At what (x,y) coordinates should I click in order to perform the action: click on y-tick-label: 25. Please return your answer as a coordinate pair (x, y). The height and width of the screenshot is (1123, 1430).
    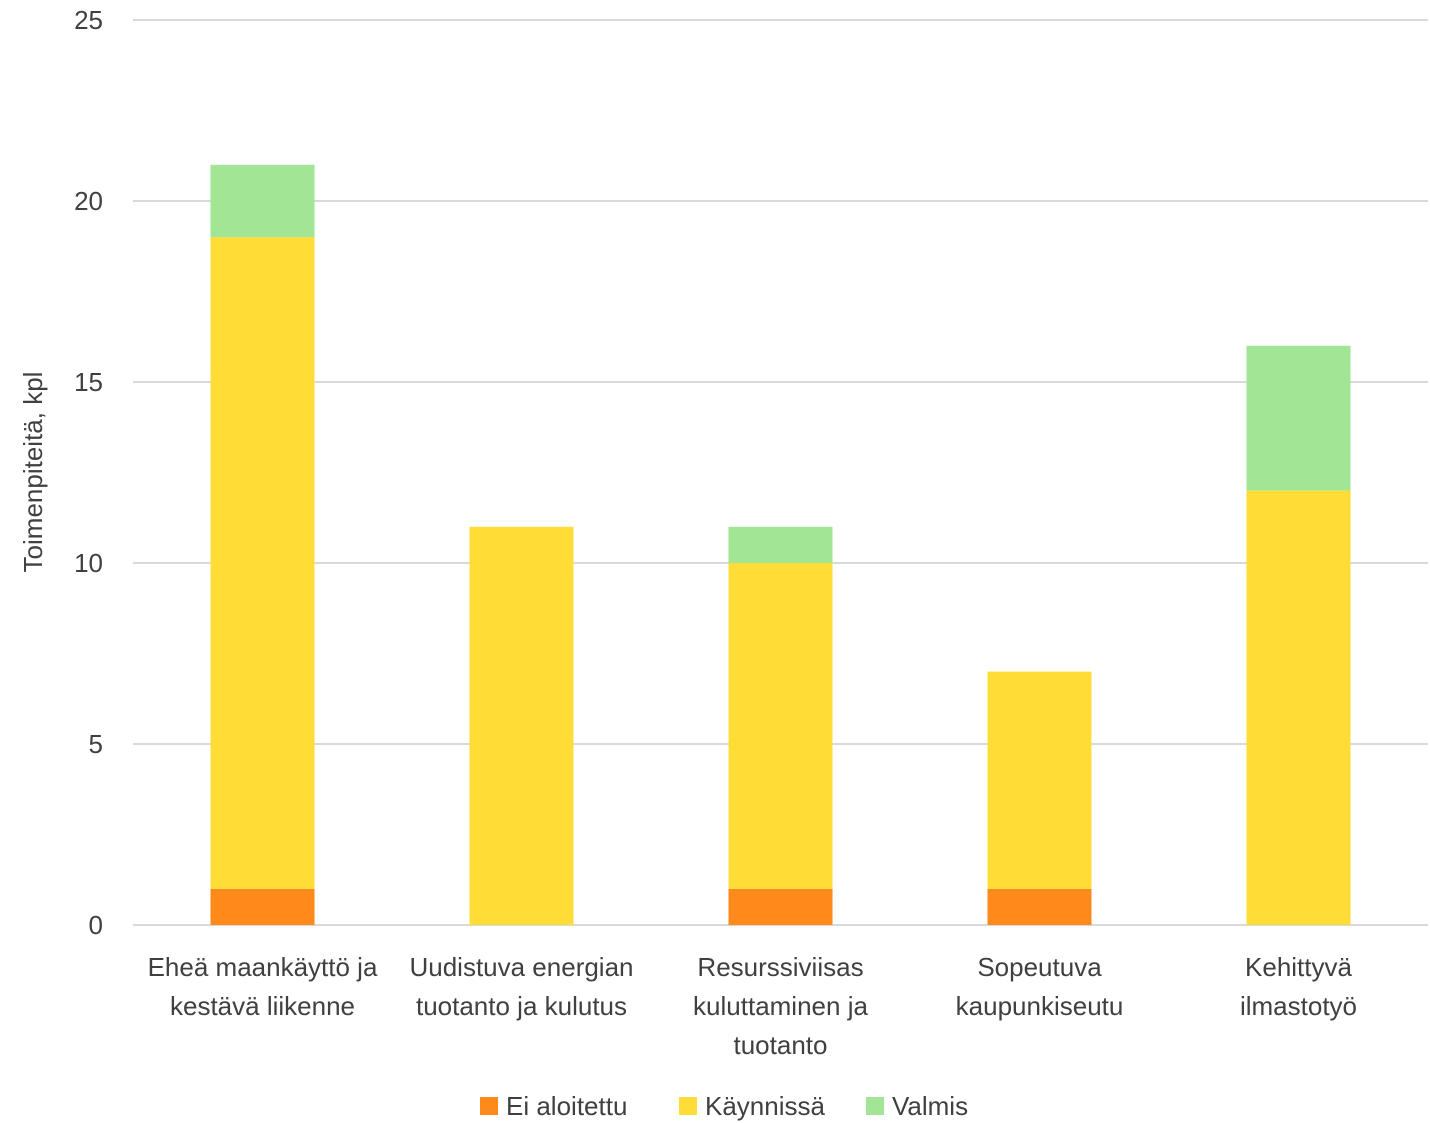
    Looking at the image, I should click on (88, 20).